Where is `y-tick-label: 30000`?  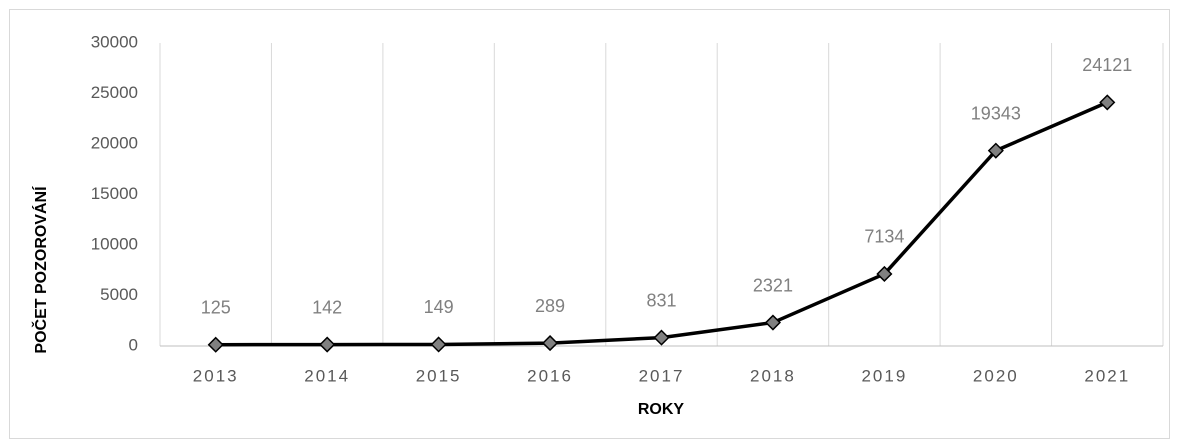 y-tick-label: 30000 is located at coordinates (114, 41).